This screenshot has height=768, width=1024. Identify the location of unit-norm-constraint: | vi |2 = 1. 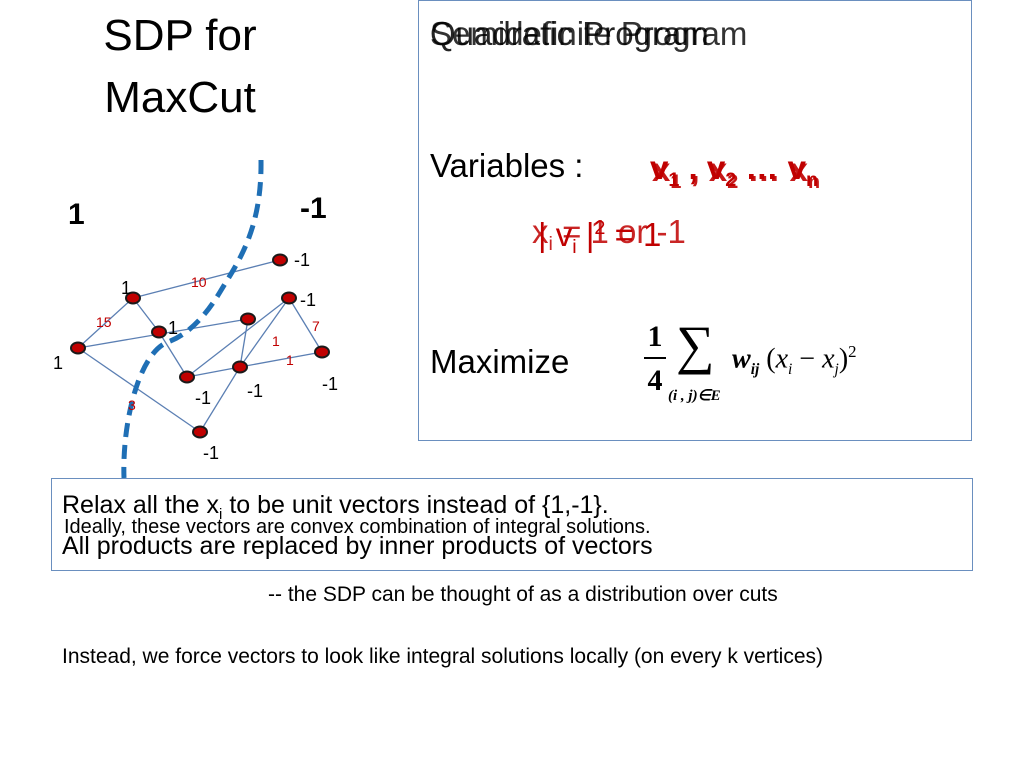
(600, 237).